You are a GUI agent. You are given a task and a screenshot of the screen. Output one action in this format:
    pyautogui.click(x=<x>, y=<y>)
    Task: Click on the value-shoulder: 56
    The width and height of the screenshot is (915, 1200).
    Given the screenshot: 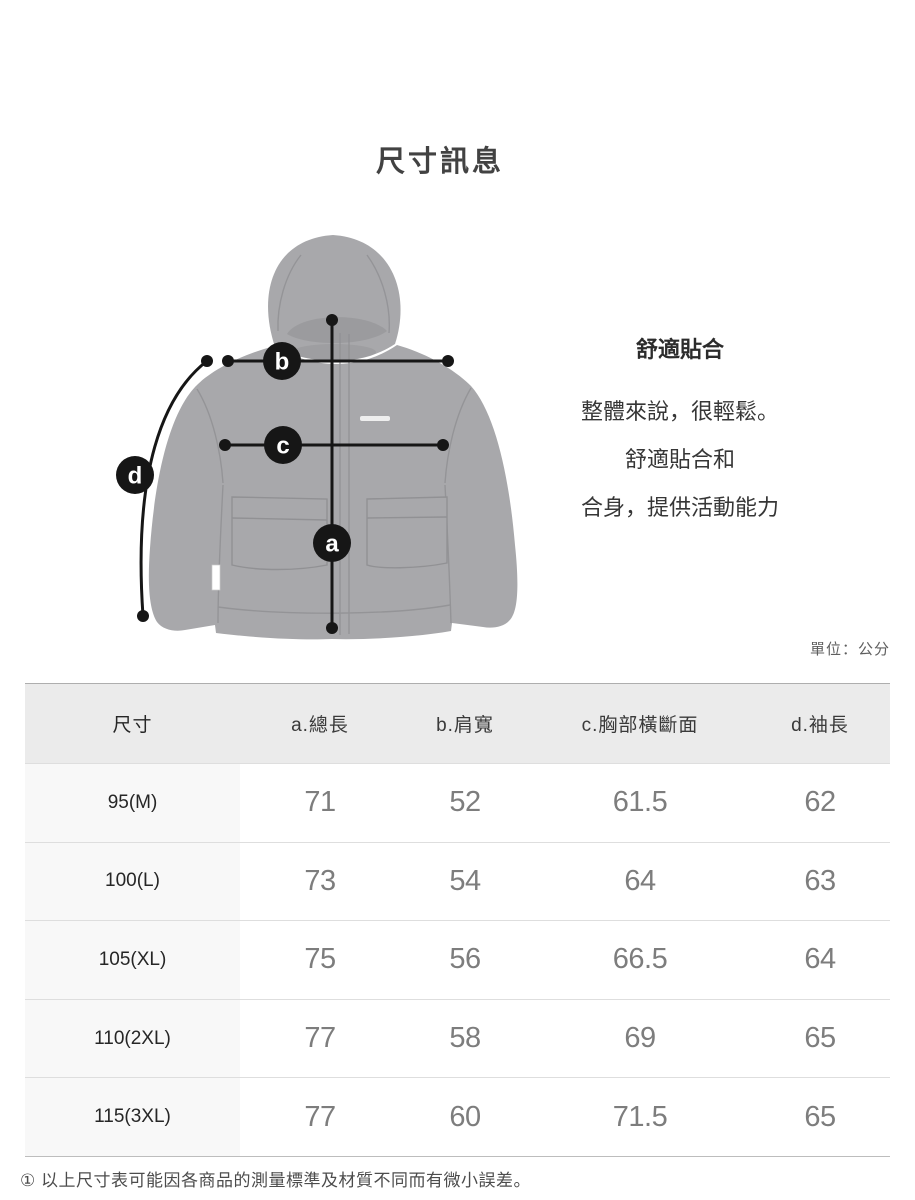 What is the action you would take?
    pyautogui.click(x=465, y=959)
    